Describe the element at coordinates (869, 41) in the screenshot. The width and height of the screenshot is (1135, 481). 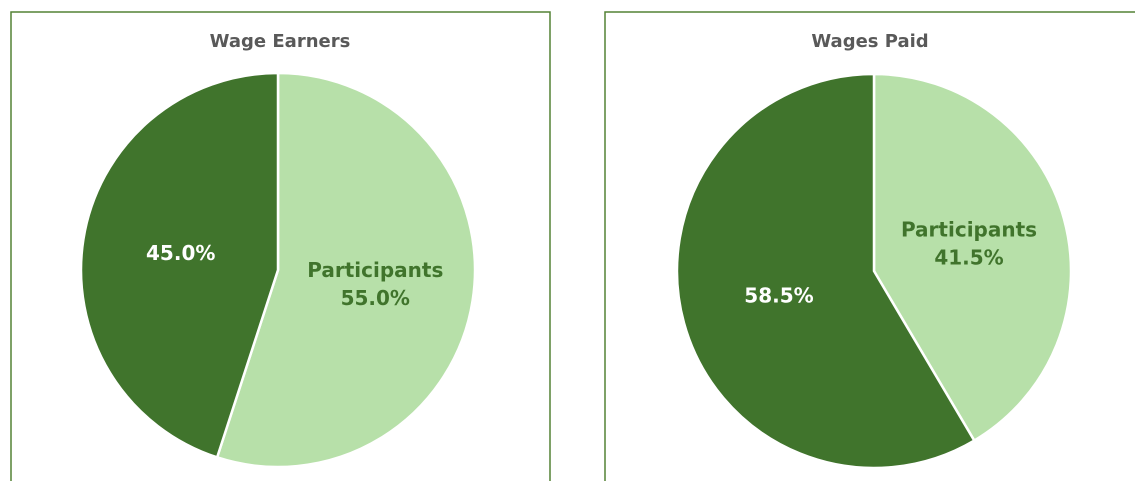
I see `chart-title: Wages Paid` at that location.